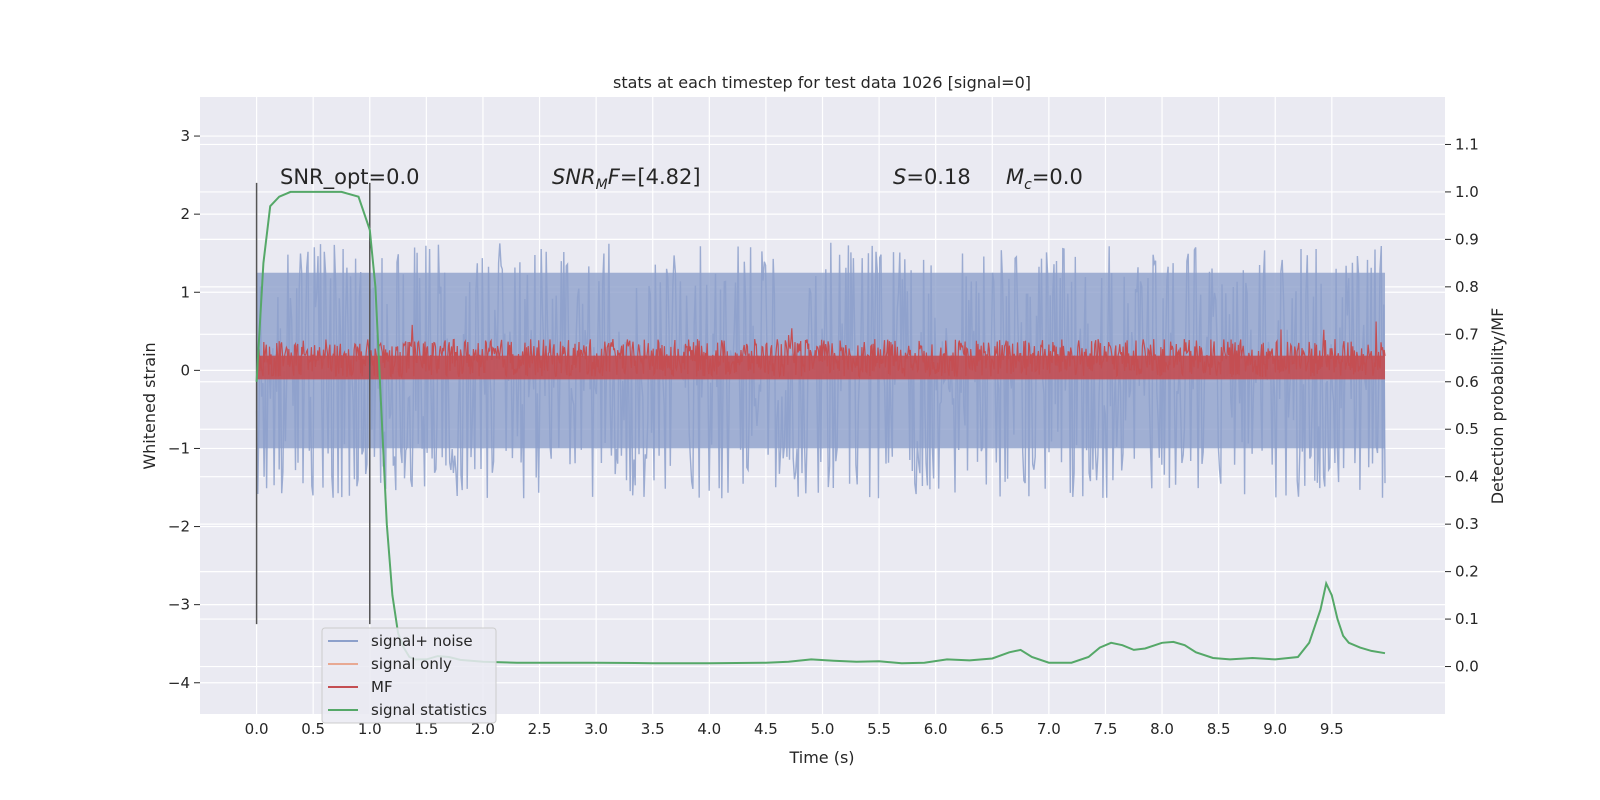 This screenshot has width=1600, height=800. What do you see at coordinates (709, 729) in the screenshot?
I see `x-tick-label: 4.0` at bounding box center [709, 729].